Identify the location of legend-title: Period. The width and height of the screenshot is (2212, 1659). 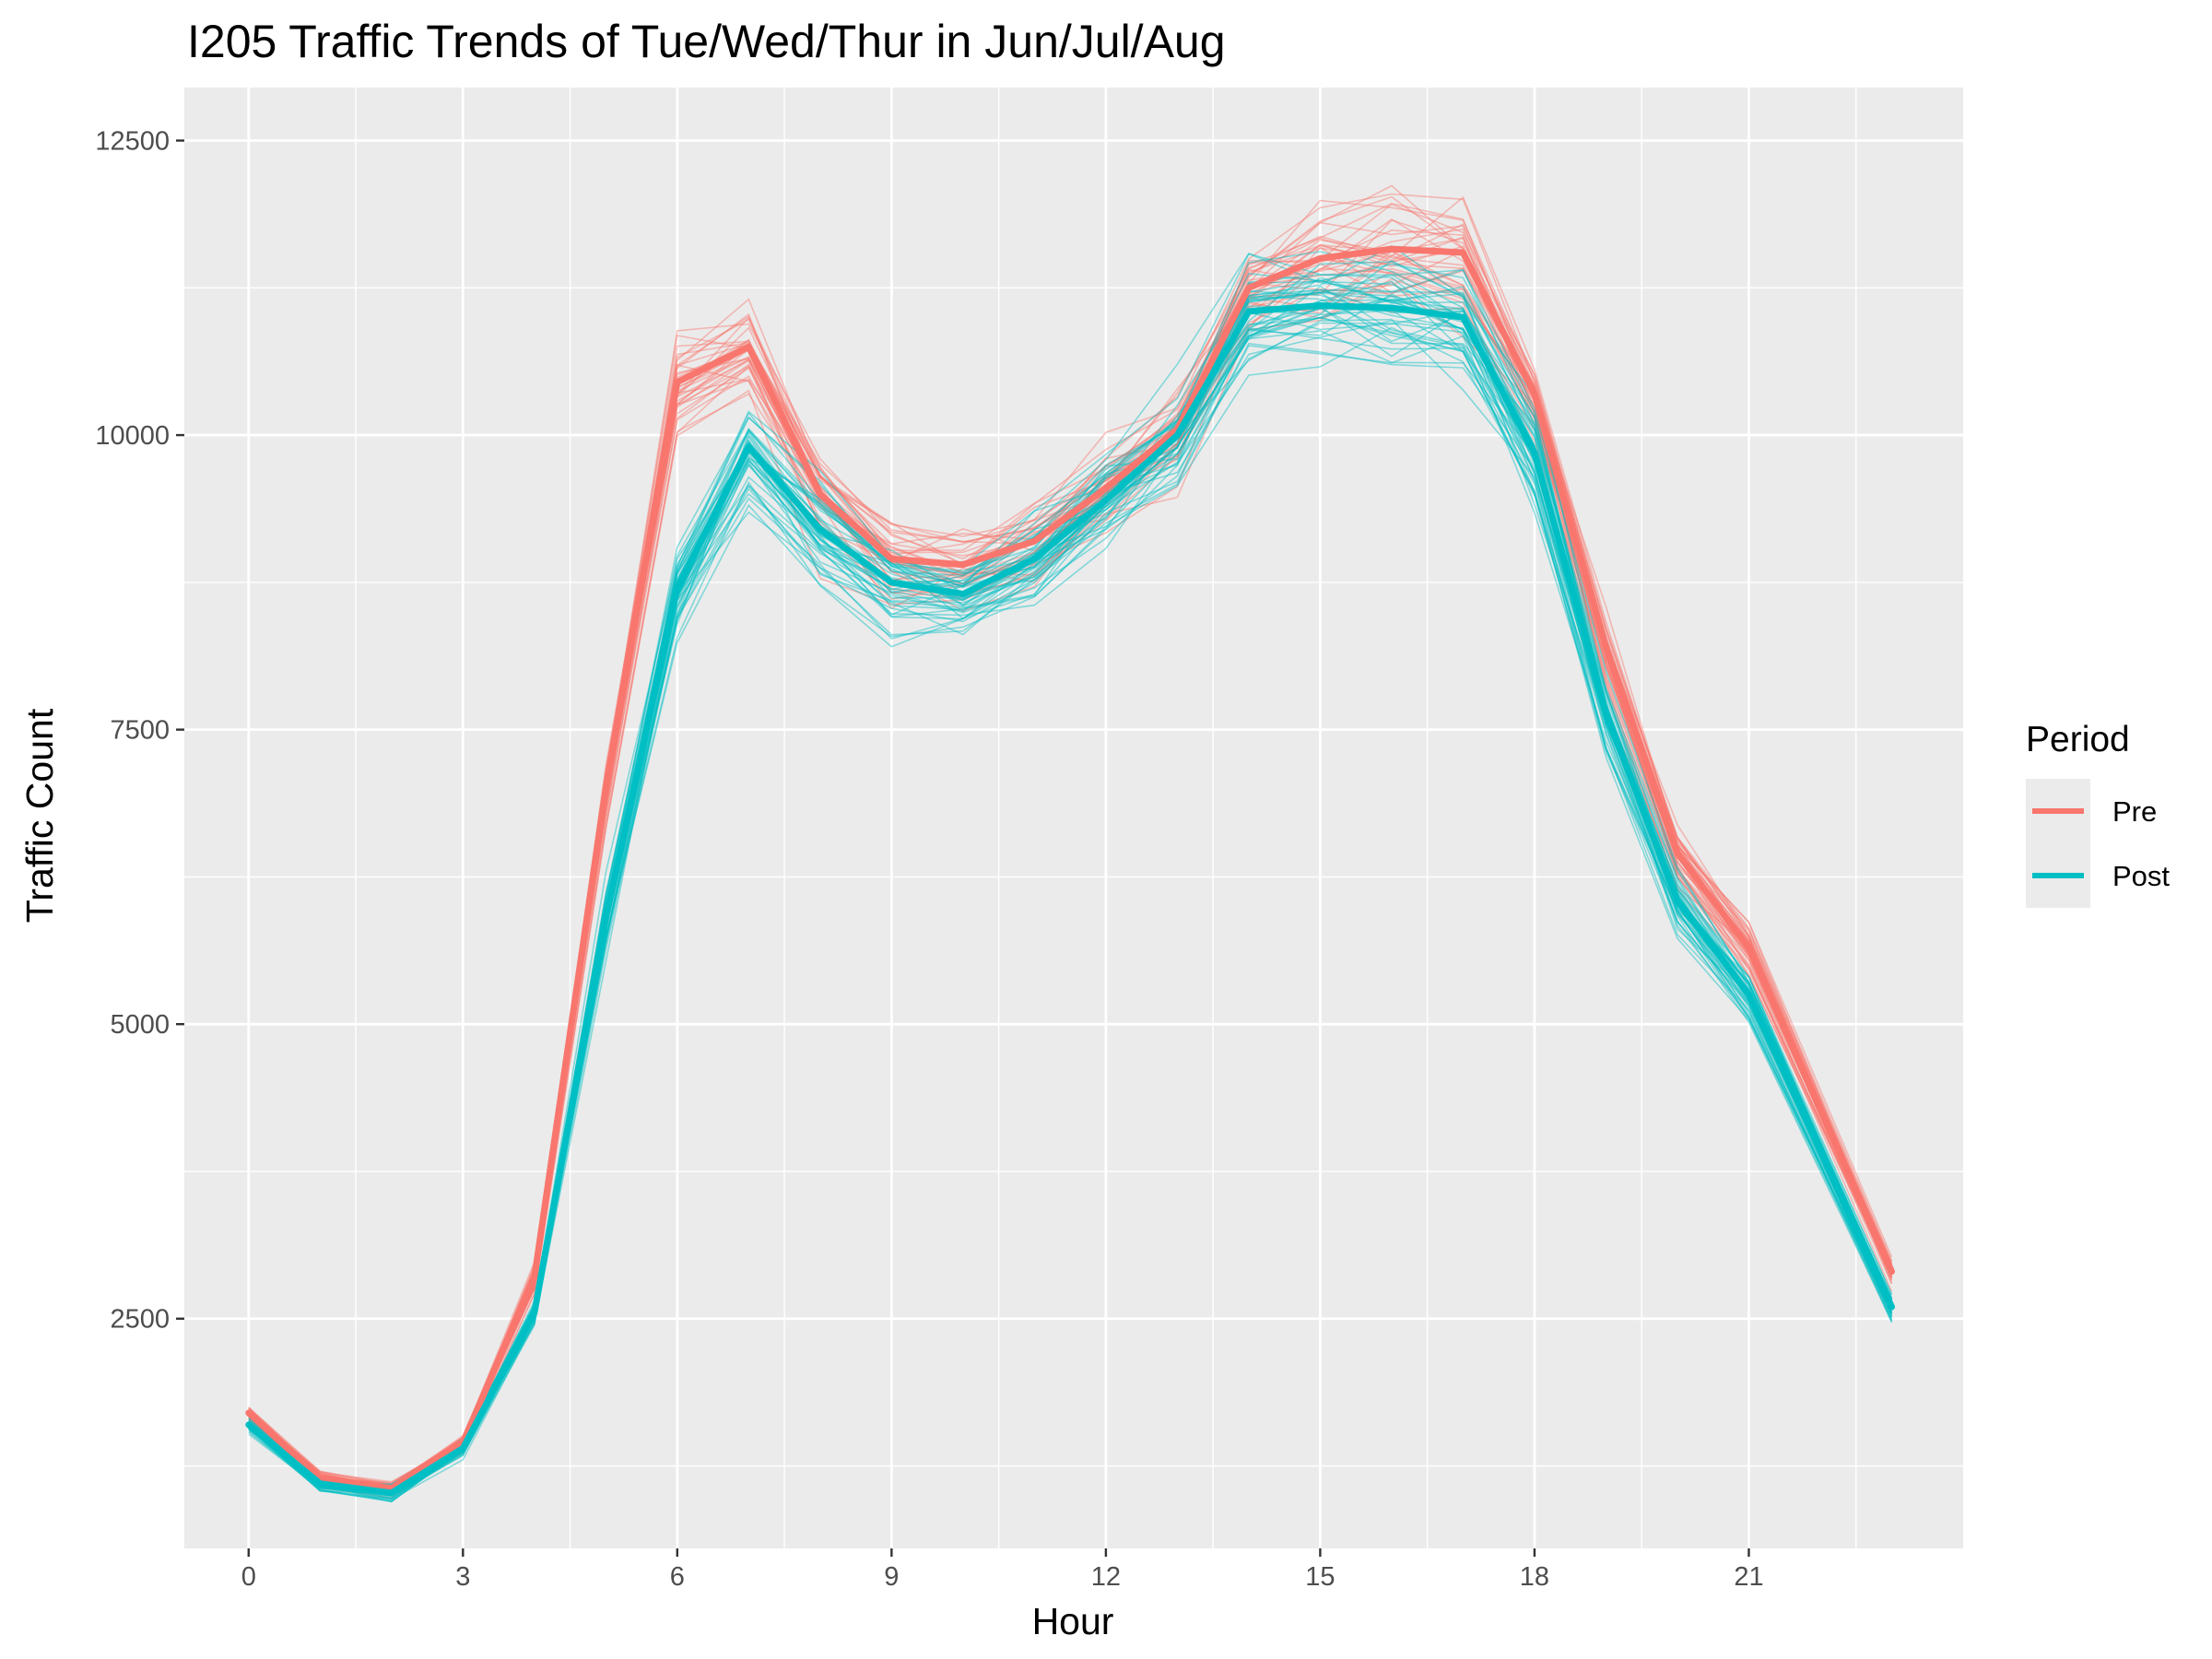
(2078, 739).